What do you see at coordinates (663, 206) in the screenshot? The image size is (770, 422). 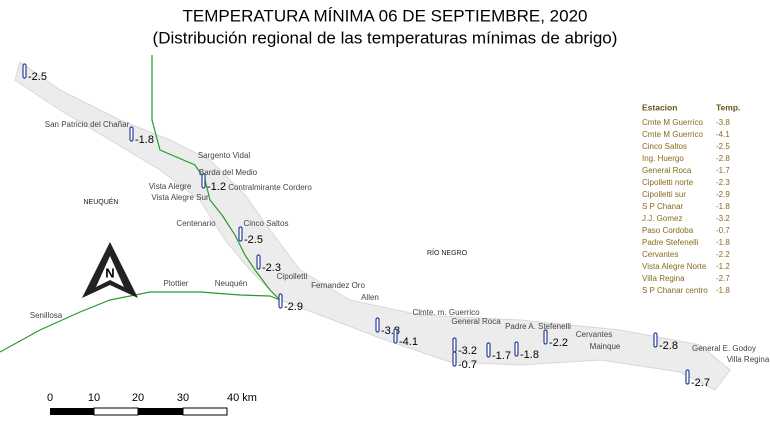 I see `table-cell: S P Chanar` at bounding box center [663, 206].